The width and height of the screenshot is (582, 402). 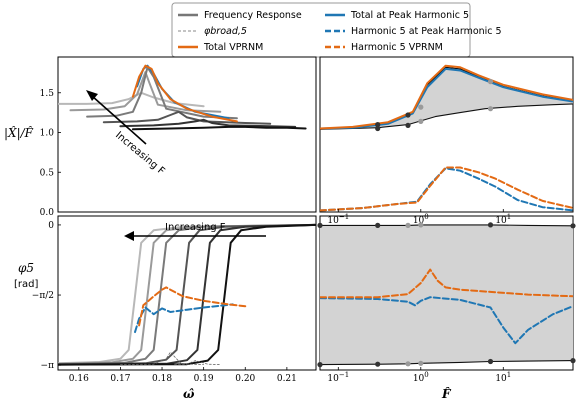 I want to click on plot-area-top-left, so click(x=182, y=97).